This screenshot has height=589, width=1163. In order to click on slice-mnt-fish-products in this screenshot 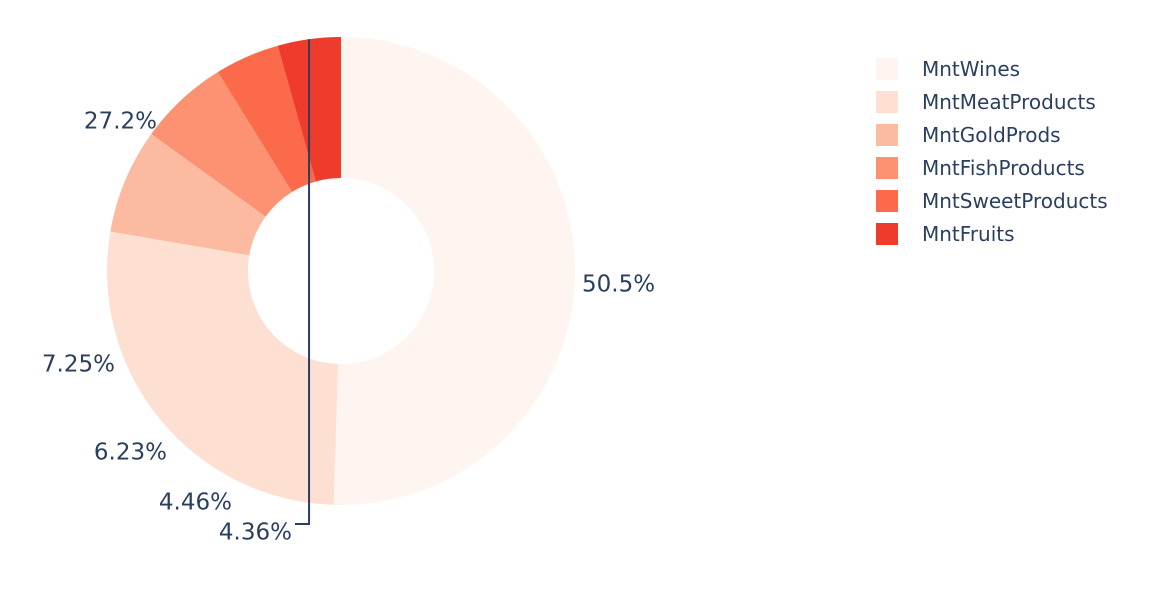, I will do `click(222, 144)`.